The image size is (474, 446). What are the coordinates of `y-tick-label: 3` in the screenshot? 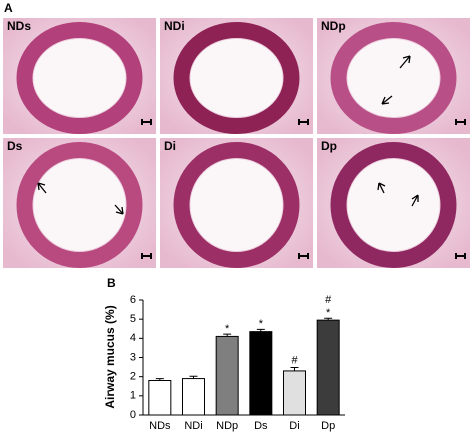 It's located at (133, 357).